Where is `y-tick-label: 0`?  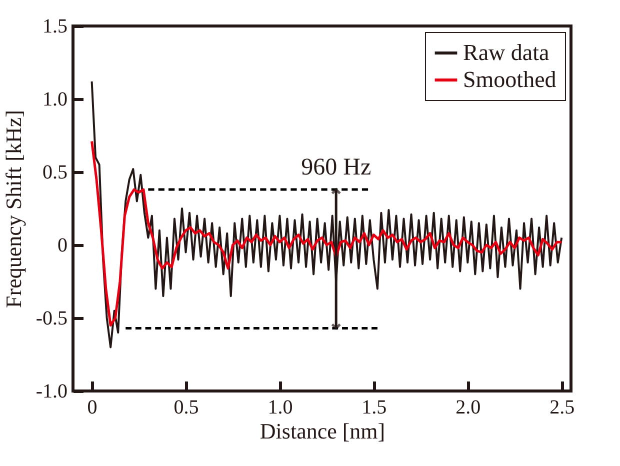 y-tick-label: 0 is located at coordinates (63, 245).